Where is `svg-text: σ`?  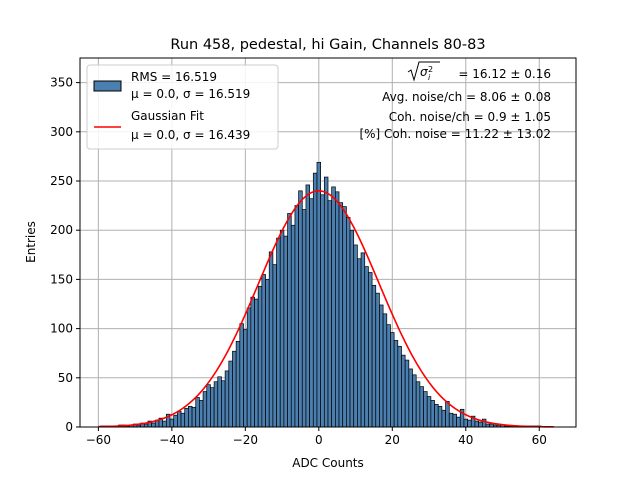 svg-text: σ is located at coordinates (424, 72).